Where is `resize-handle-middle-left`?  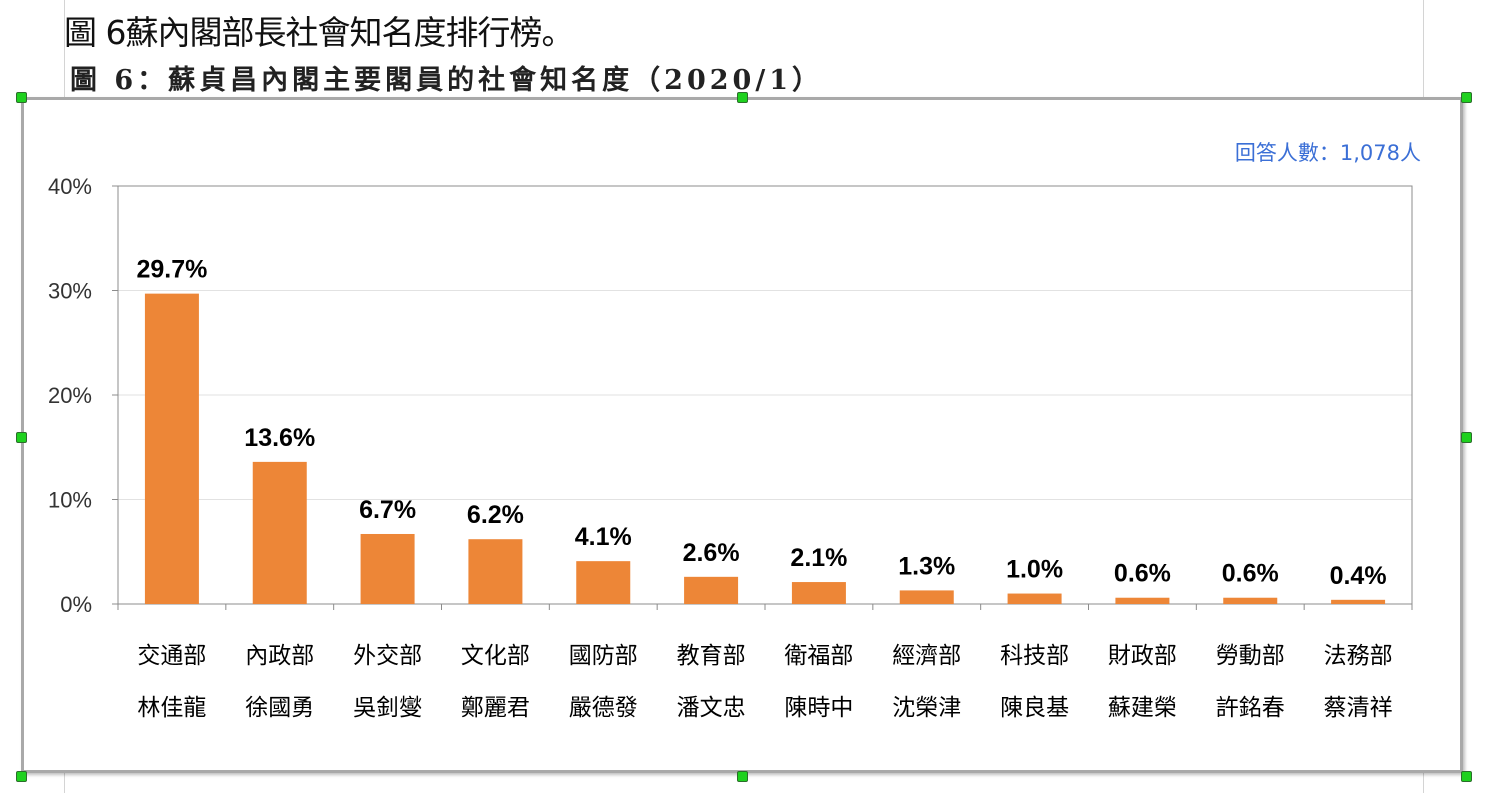
resize-handle-middle-left is located at coordinates (21, 437).